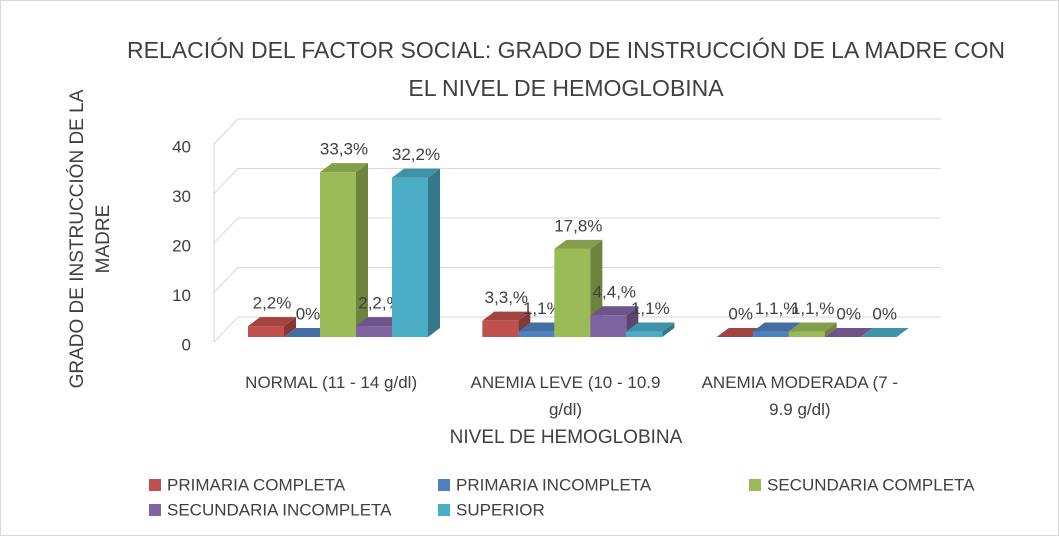  Describe the element at coordinates (565, 396) in the screenshot. I see `x-tick-label: ANEMIA LEVE (10 - 10.9 g/dl)` at that location.